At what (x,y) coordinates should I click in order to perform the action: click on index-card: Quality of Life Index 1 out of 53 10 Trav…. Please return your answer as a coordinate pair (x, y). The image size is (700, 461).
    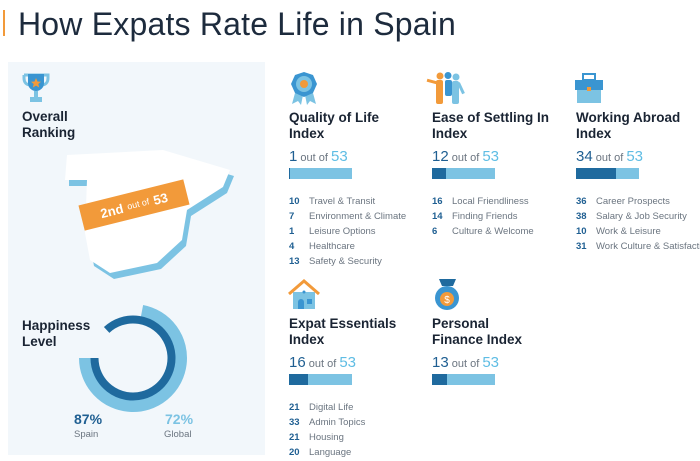
    Looking at the image, I should click on (359, 189).